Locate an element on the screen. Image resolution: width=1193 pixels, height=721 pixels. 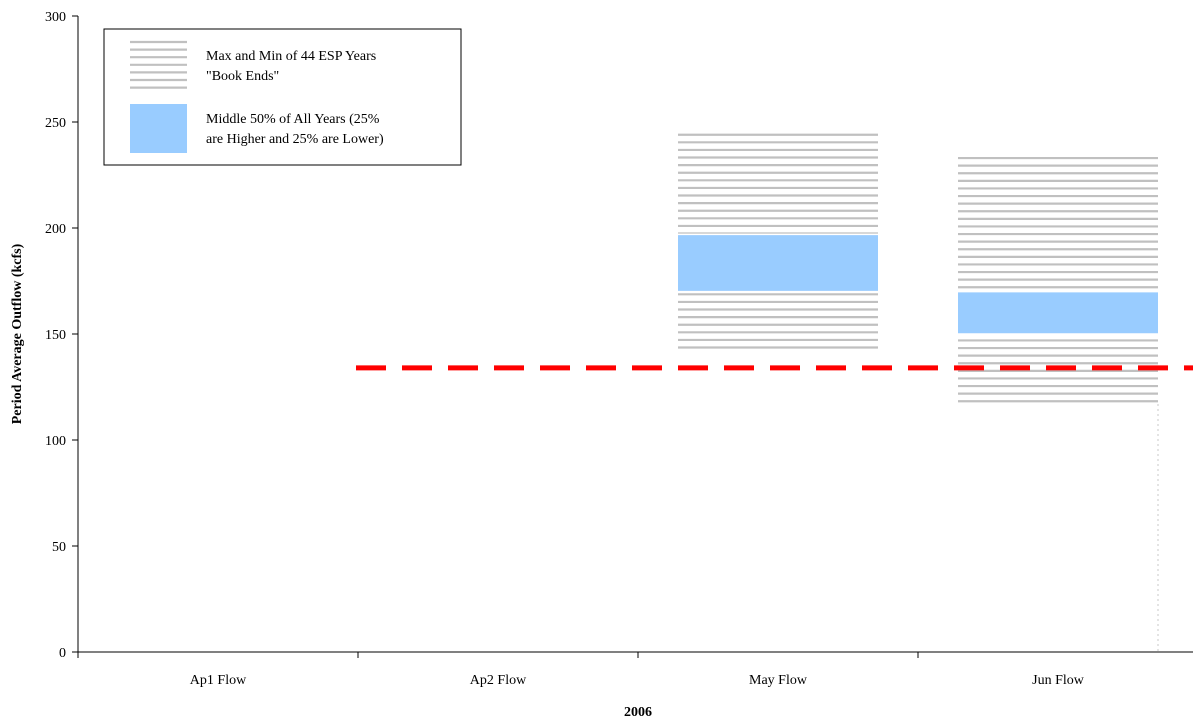
y-tick-label: 200 is located at coordinates (55, 229).